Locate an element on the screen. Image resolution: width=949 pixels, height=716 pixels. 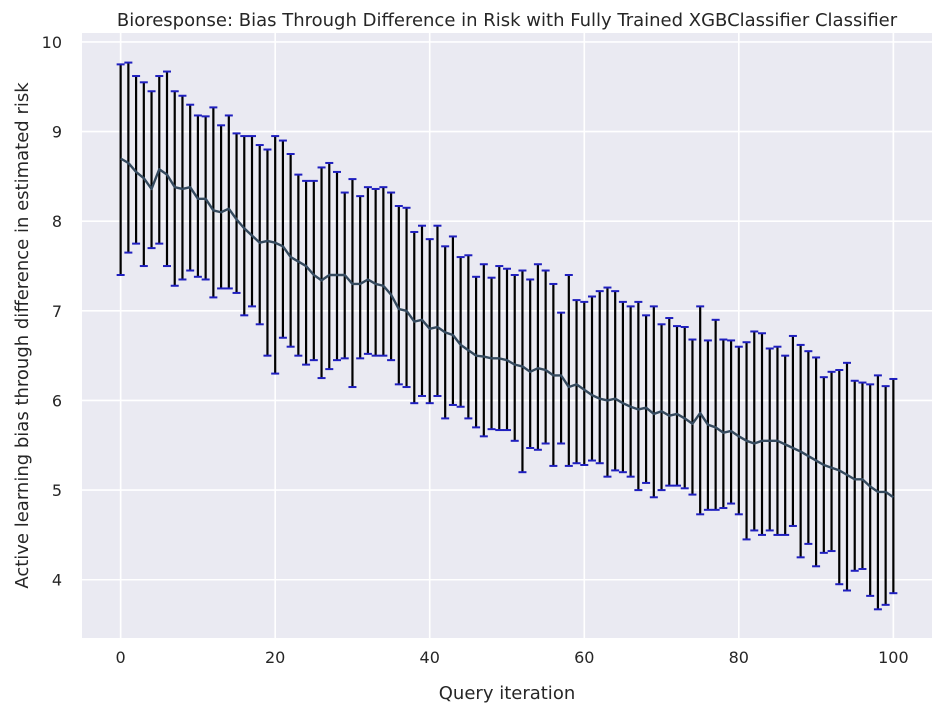
y-tick-label: 9 is located at coordinates (57, 132).